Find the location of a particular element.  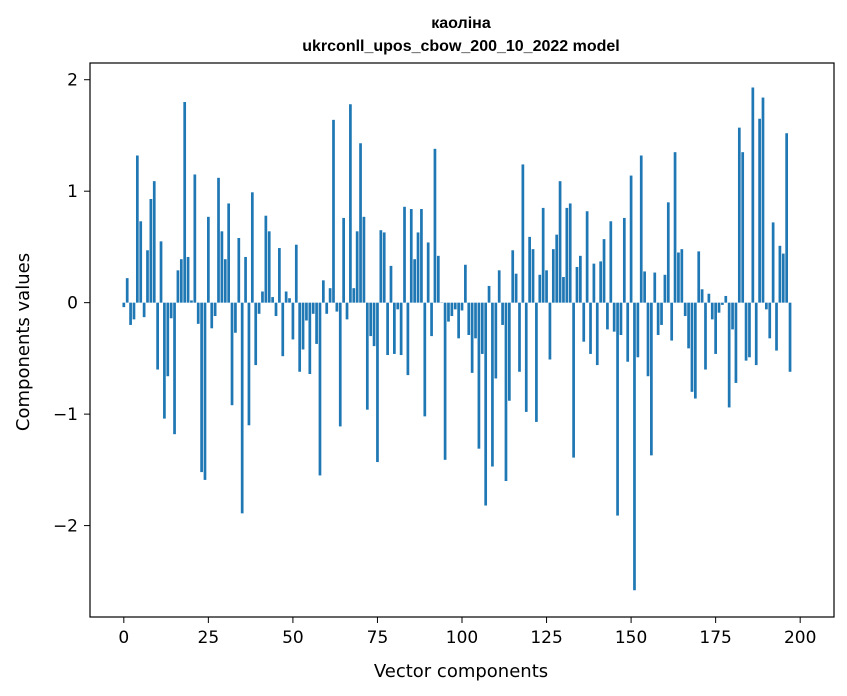

x-tick-label: 75 is located at coordinates (378, 638).